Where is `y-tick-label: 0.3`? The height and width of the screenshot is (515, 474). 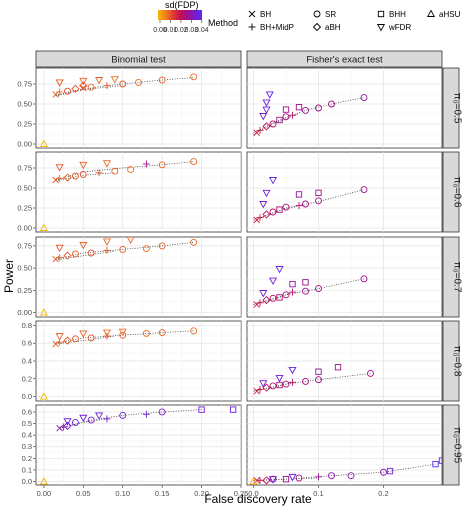
y-tick-label: 0.3 is located at coordinates (27, 446).